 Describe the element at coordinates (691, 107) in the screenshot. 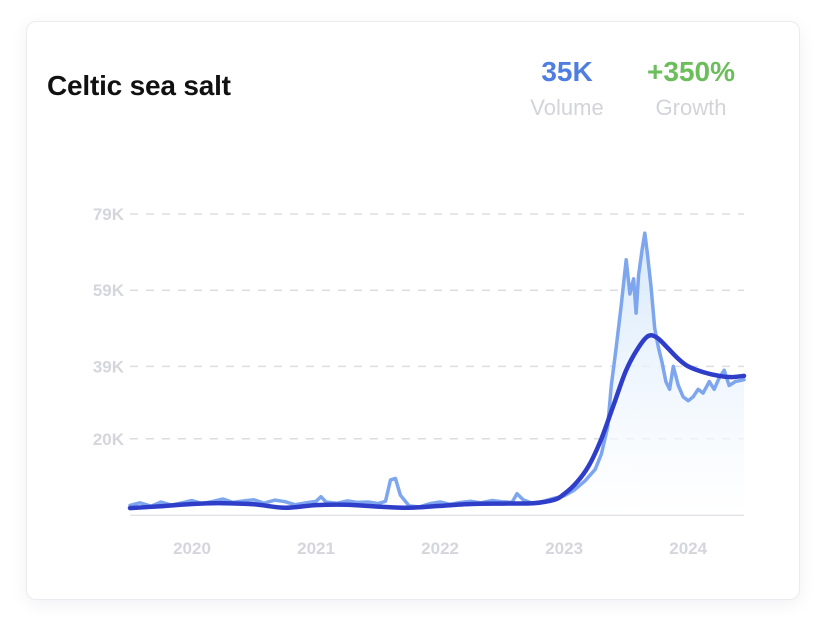

I see `growth-label: Growth` at that location.